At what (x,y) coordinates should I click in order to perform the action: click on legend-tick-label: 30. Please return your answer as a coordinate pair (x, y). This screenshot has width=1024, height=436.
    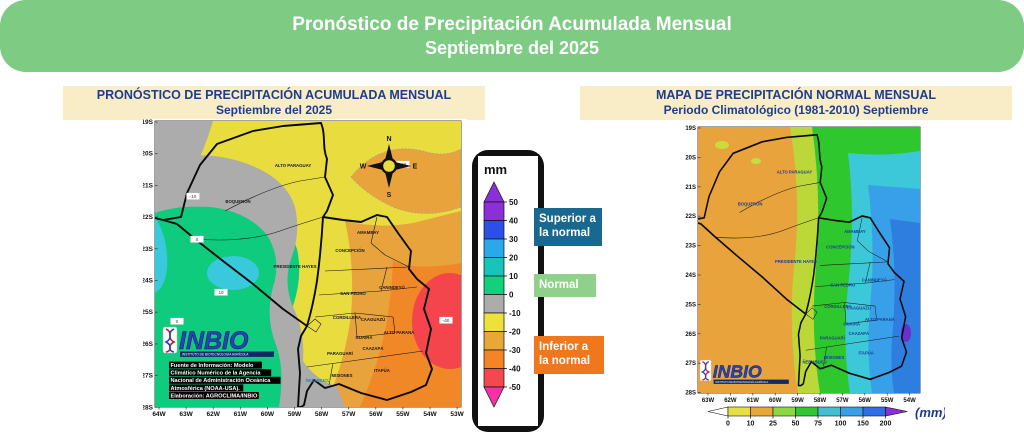
    Looking at the image, I should click on (513, 239).